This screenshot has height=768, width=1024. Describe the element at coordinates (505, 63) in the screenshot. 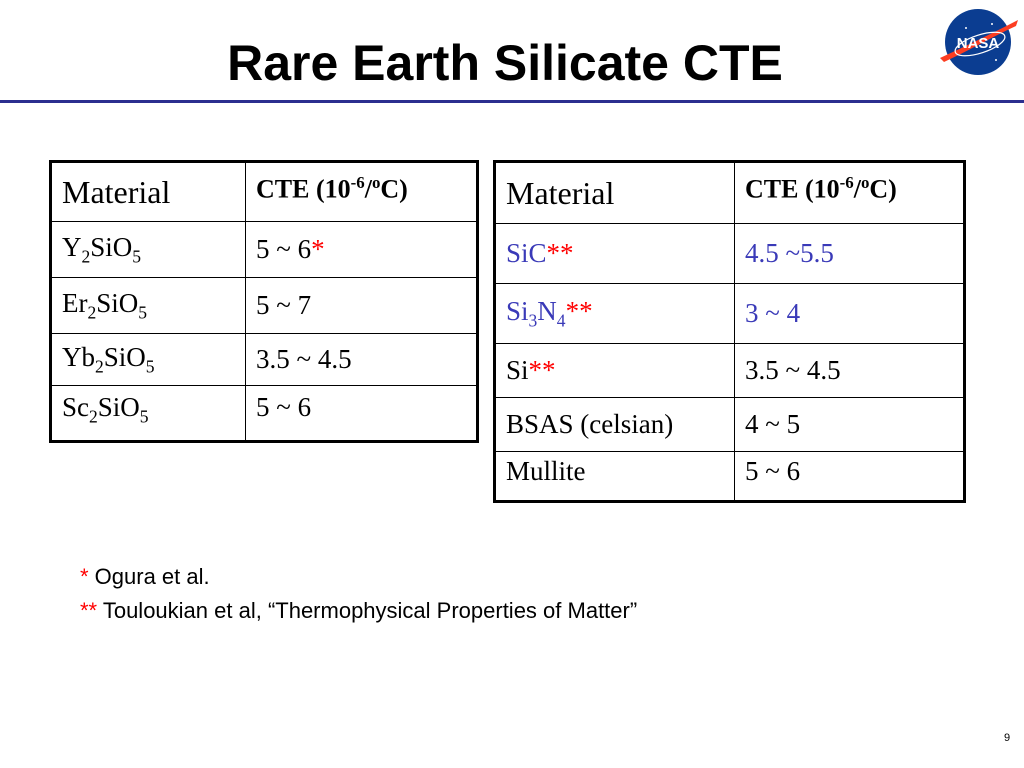

I see `slide-title: Rare Earth Silicate CTE` at that location.